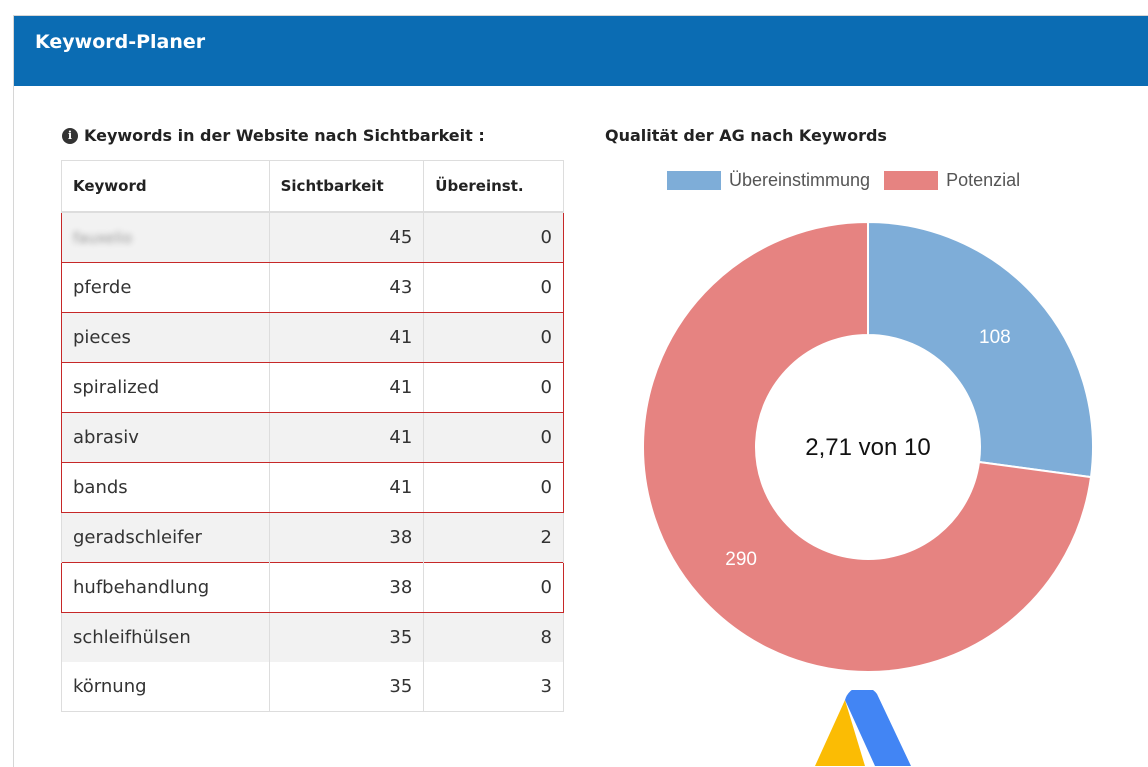  I want to click on legend-swatch-potential, so click(911, 180).